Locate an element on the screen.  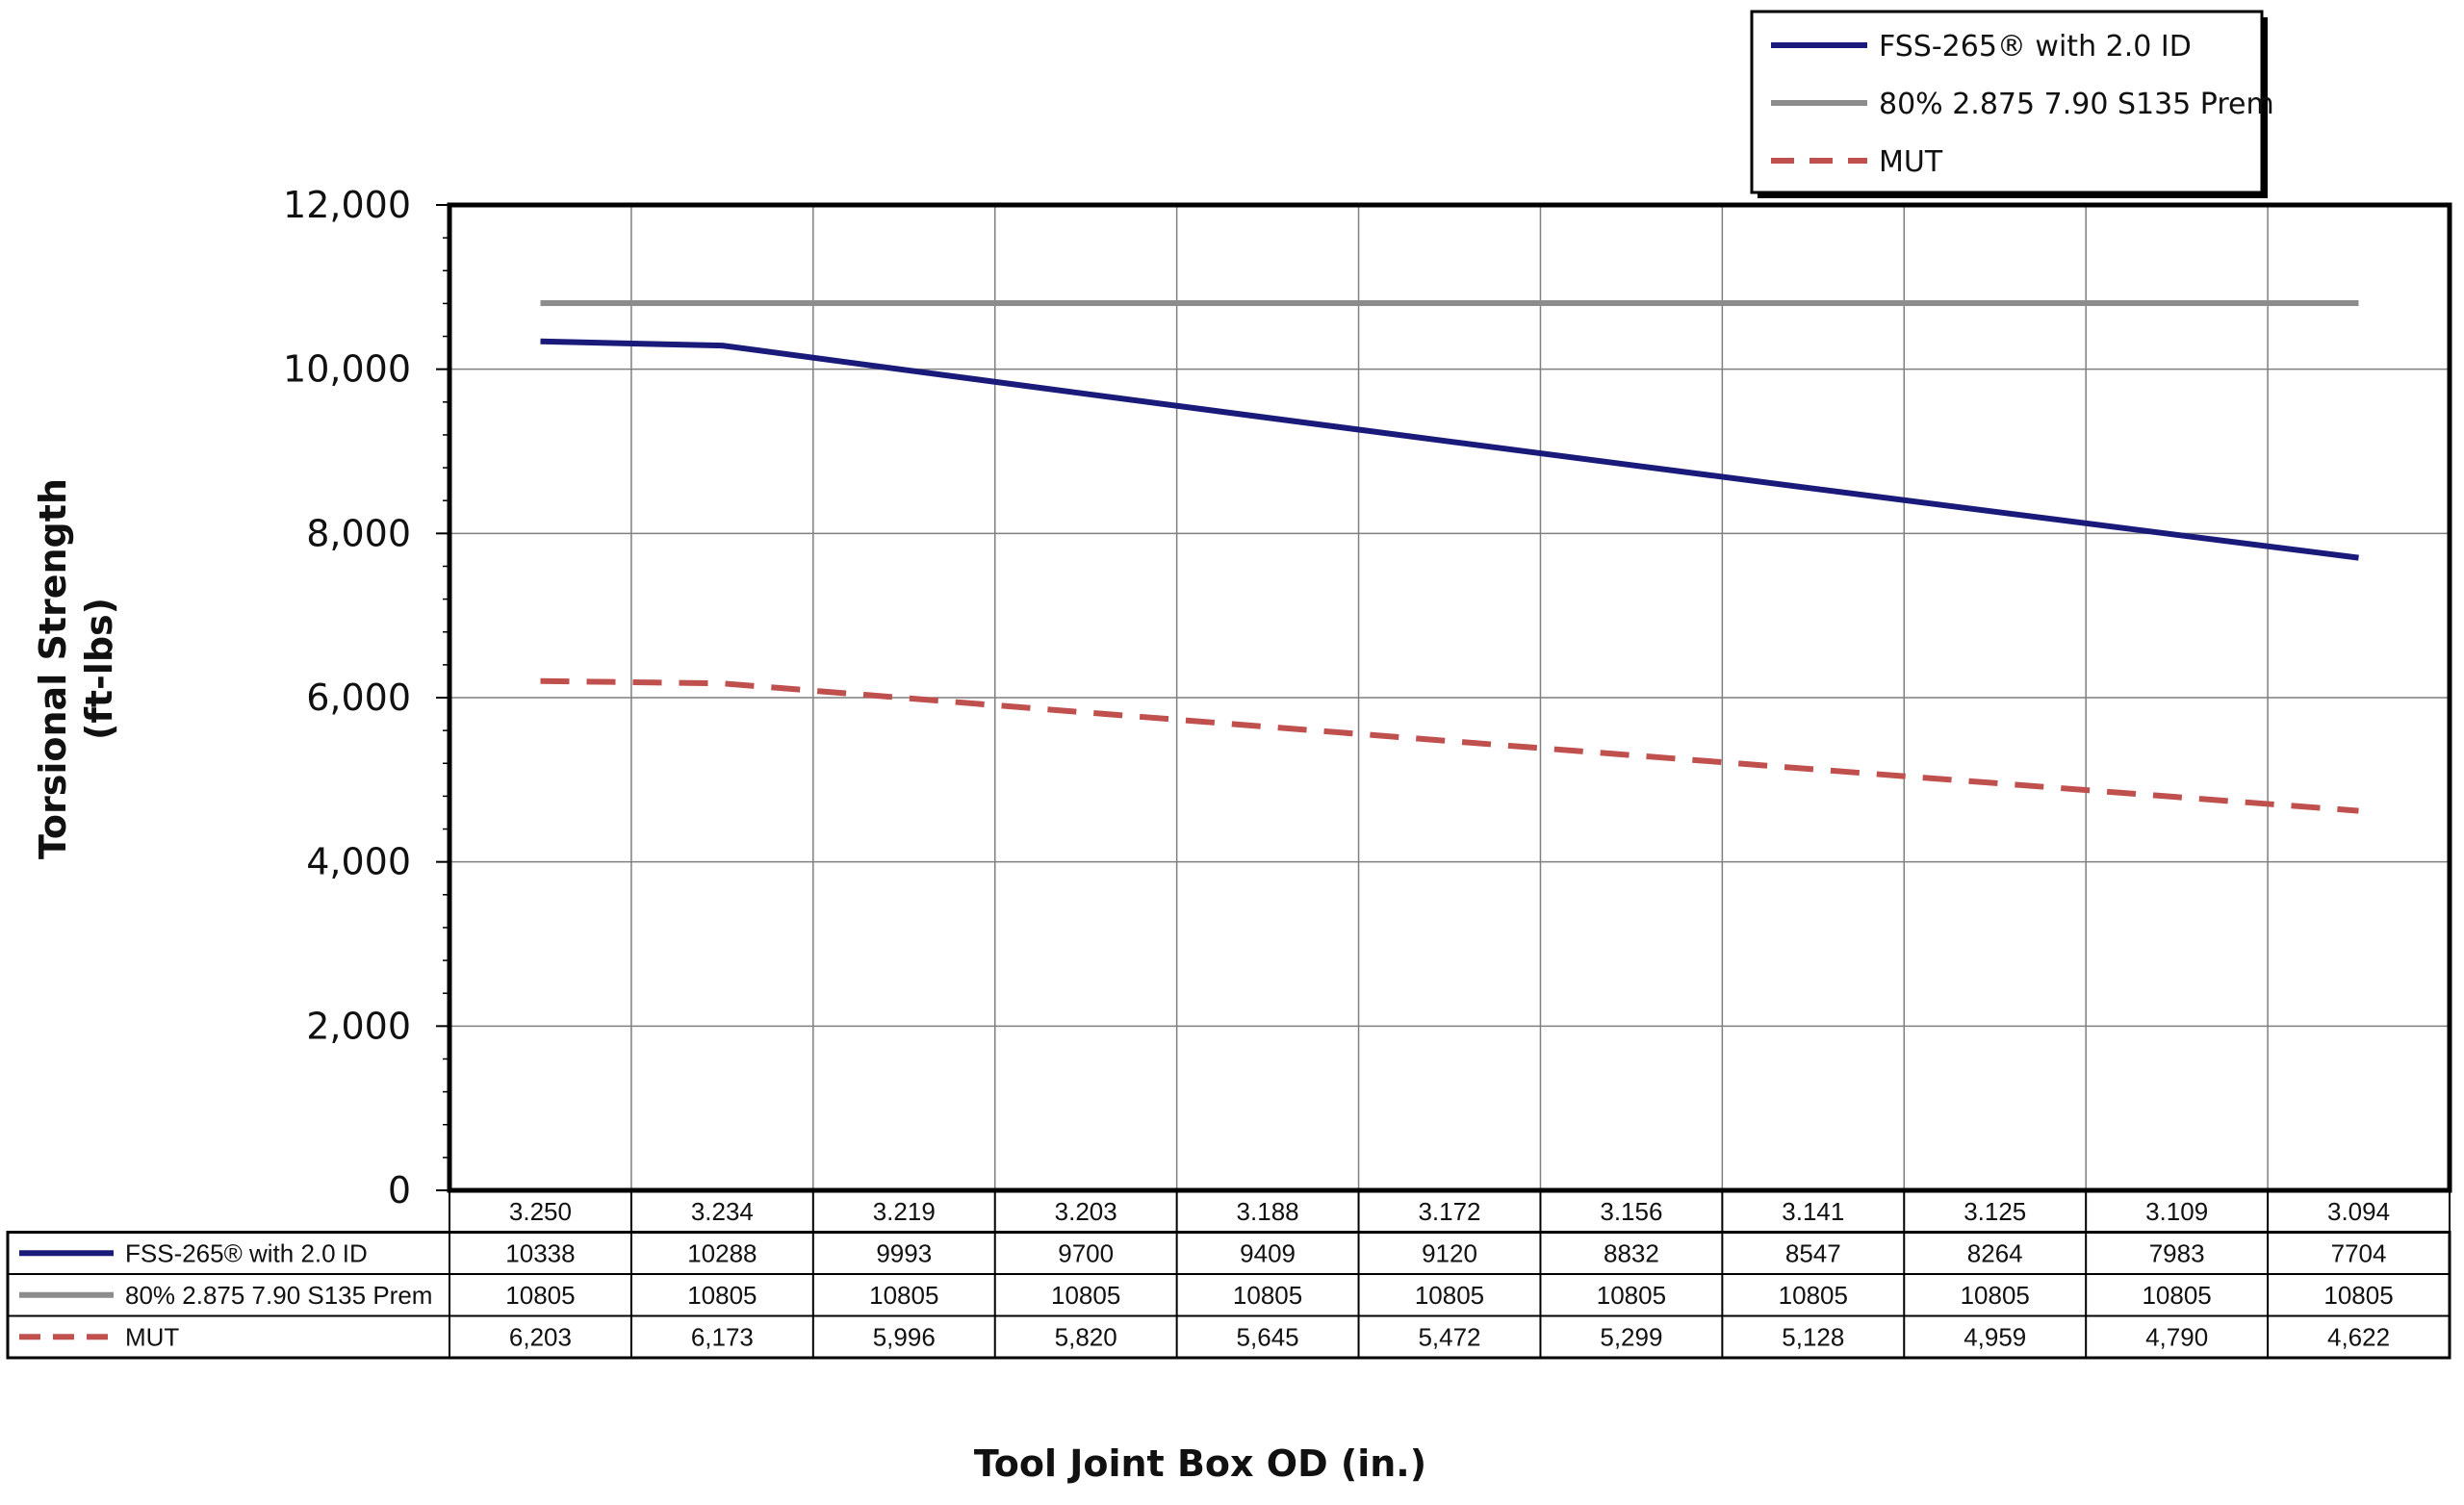
table-cell-value: 8264 is located at coordinates (1995, 1252).